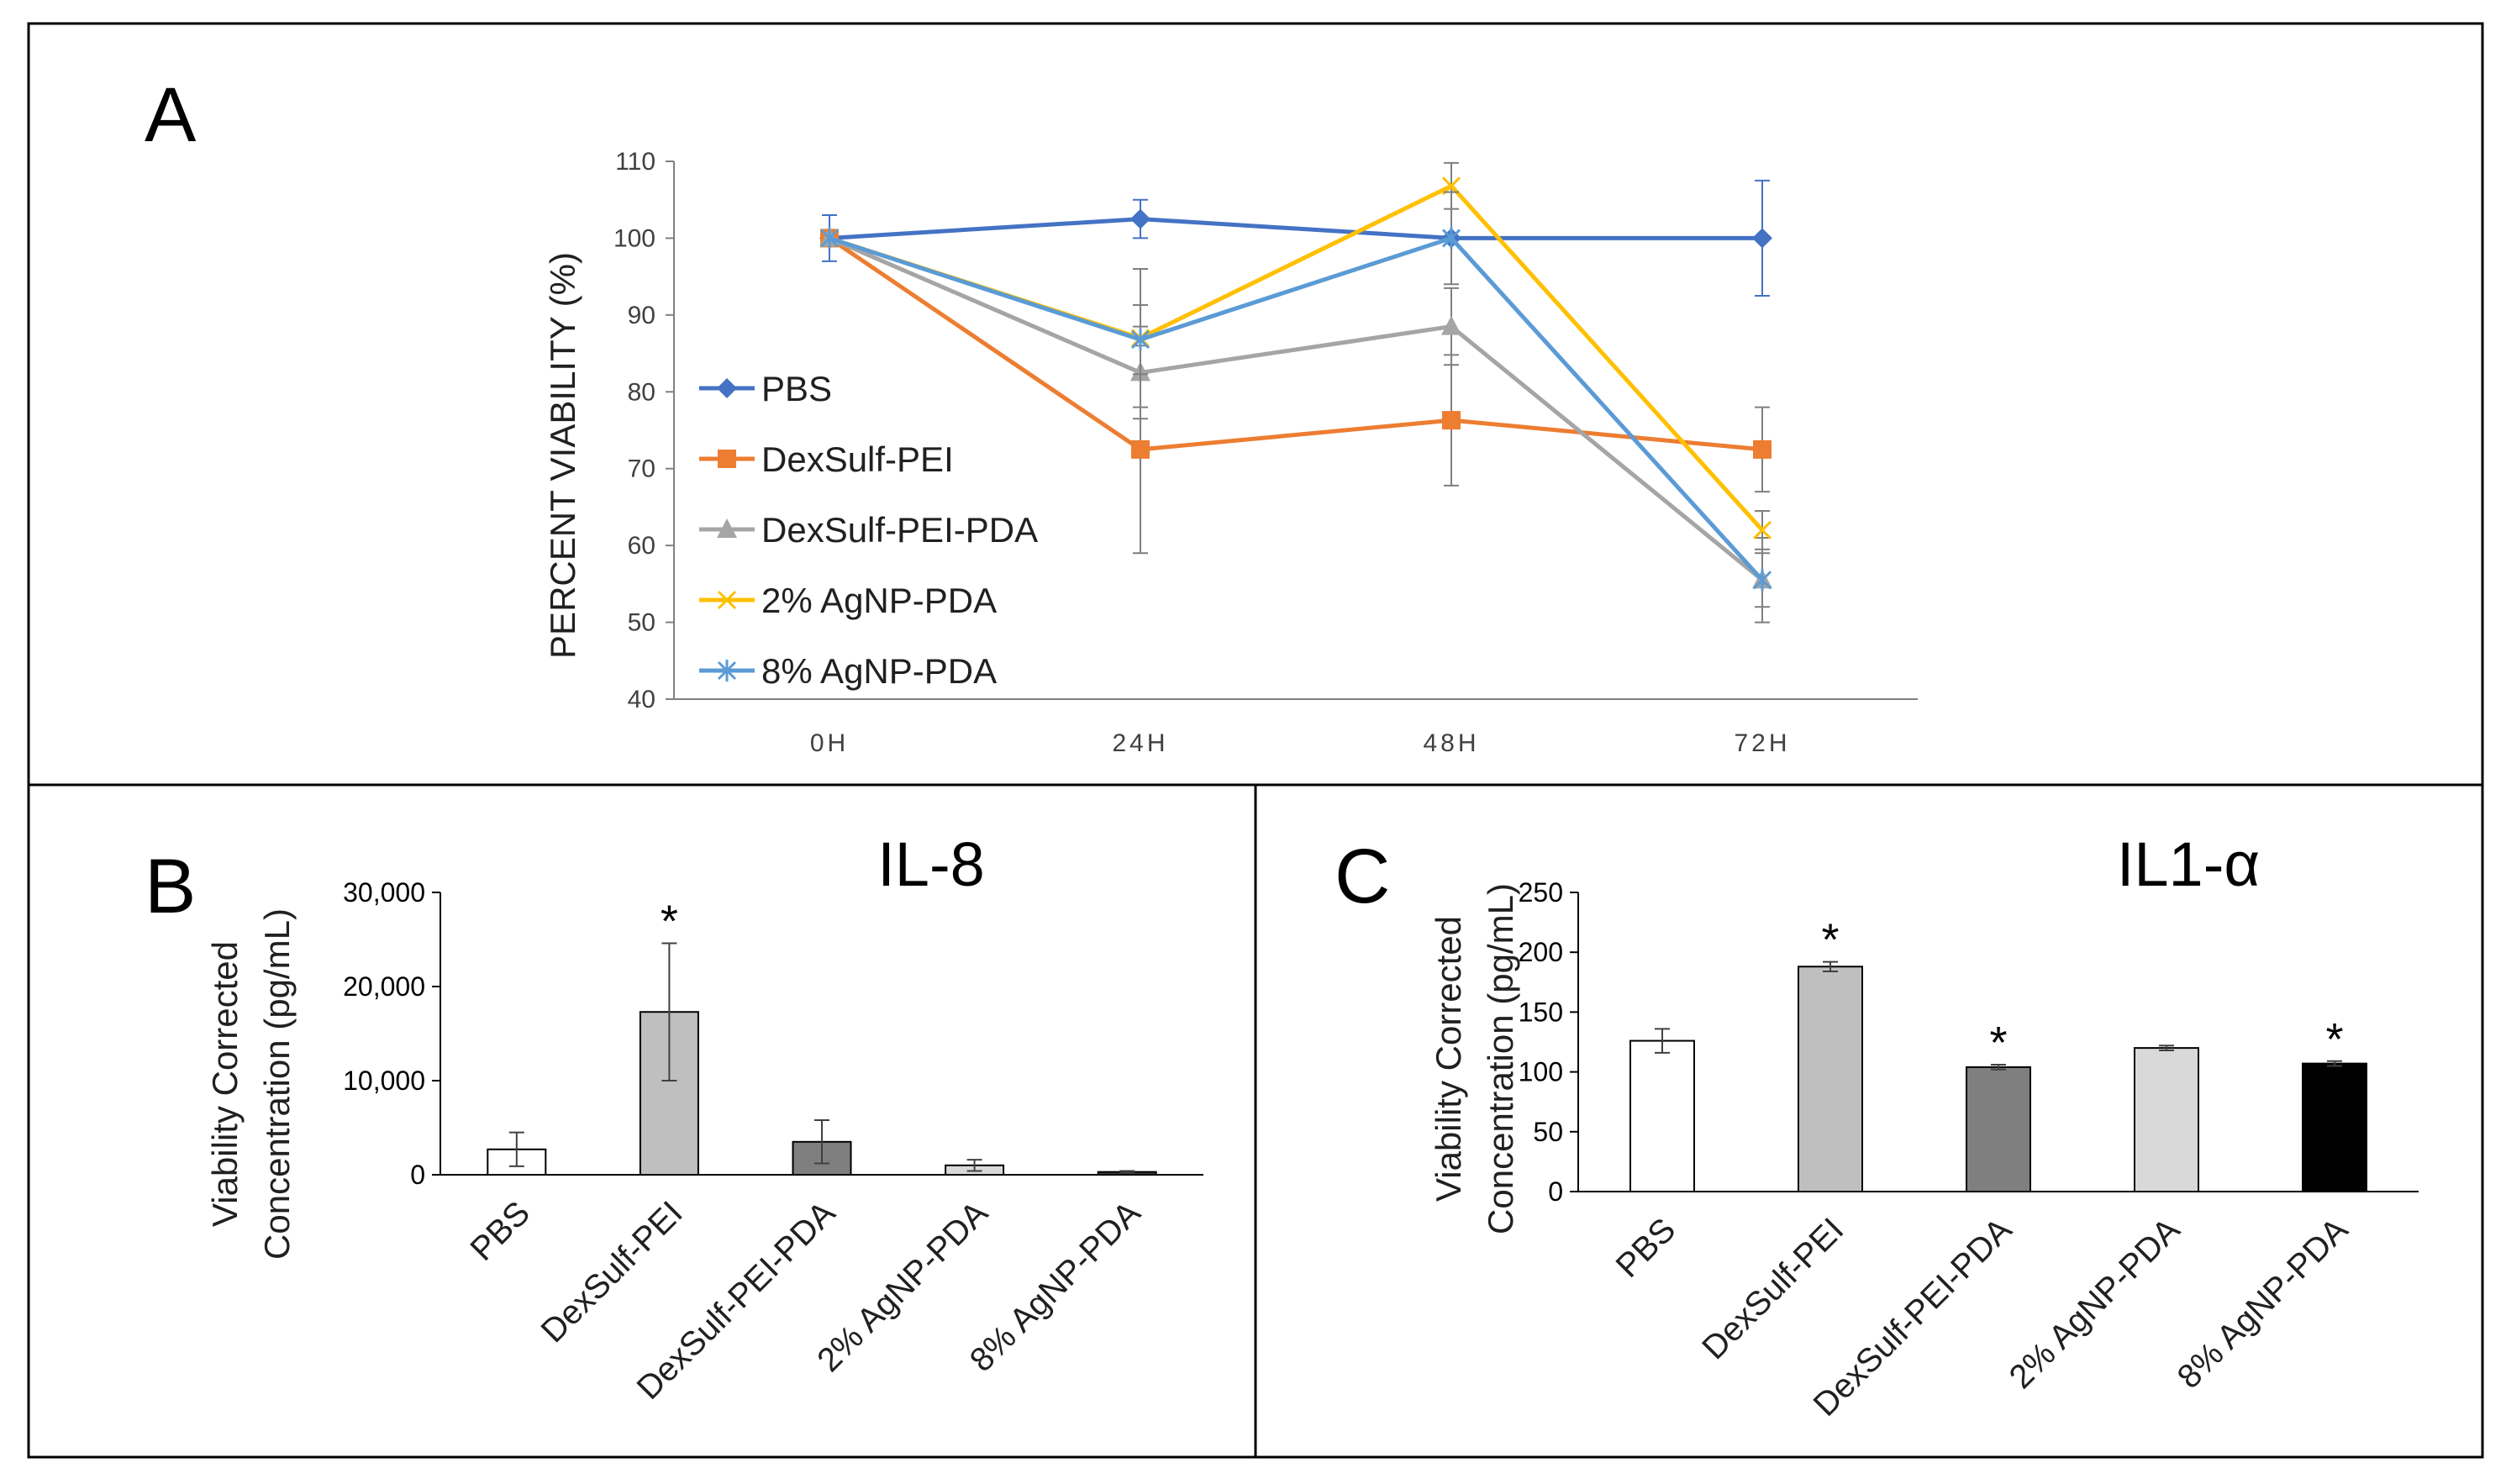  What do you see at coordinates (1541, 1072) in the screenshot?
I see `panel-c-y-tick-label: 100` at bounding box center [1541, 1072].